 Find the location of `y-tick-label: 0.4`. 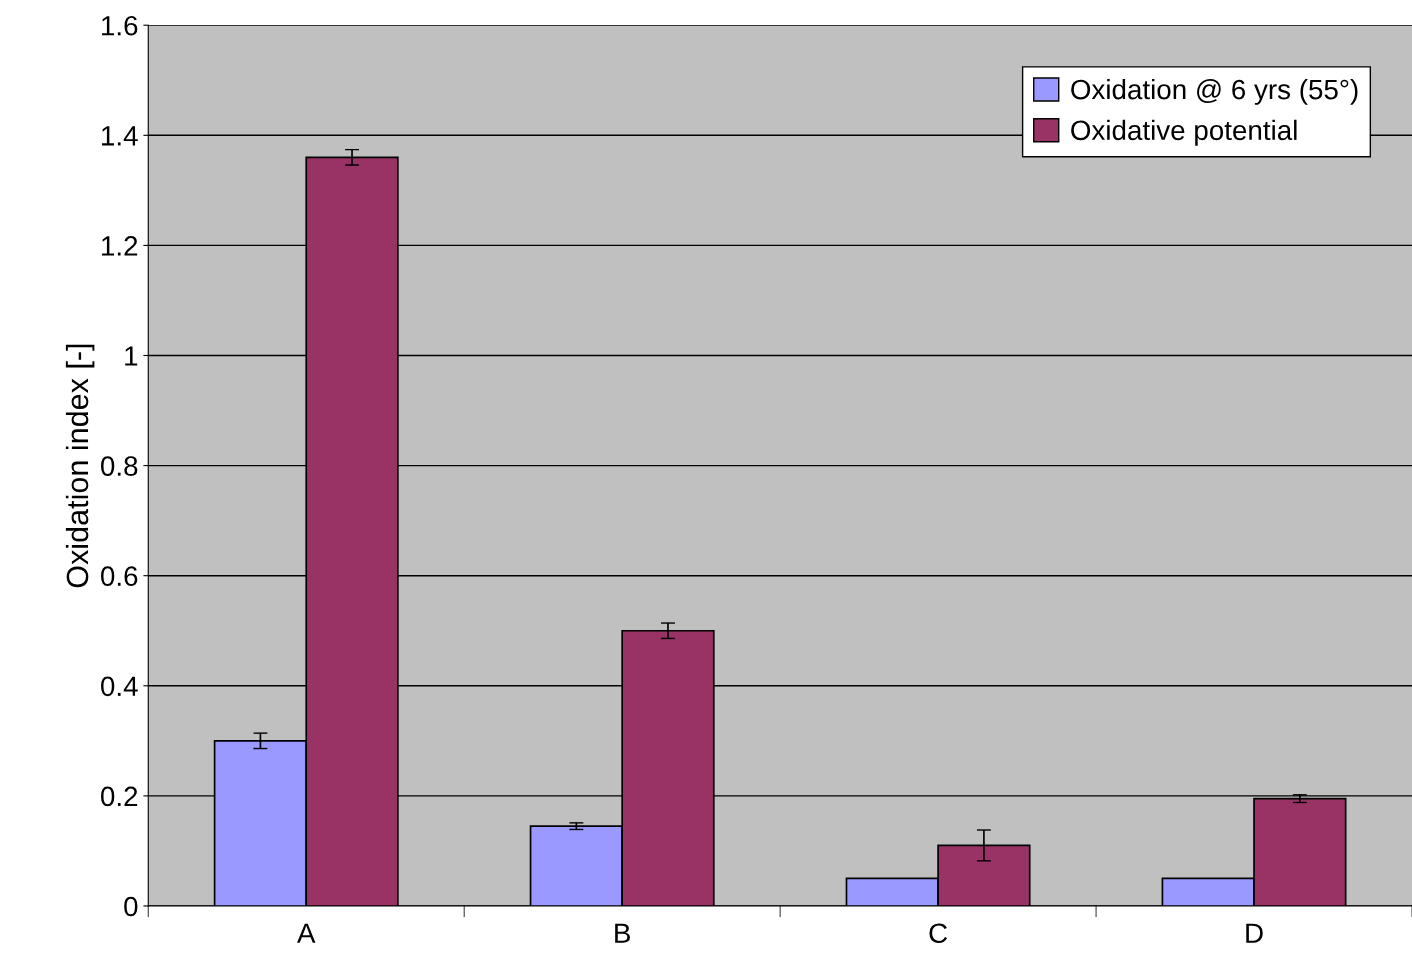

y-tick-label: 0.4 is located at coordinates (119, 686).